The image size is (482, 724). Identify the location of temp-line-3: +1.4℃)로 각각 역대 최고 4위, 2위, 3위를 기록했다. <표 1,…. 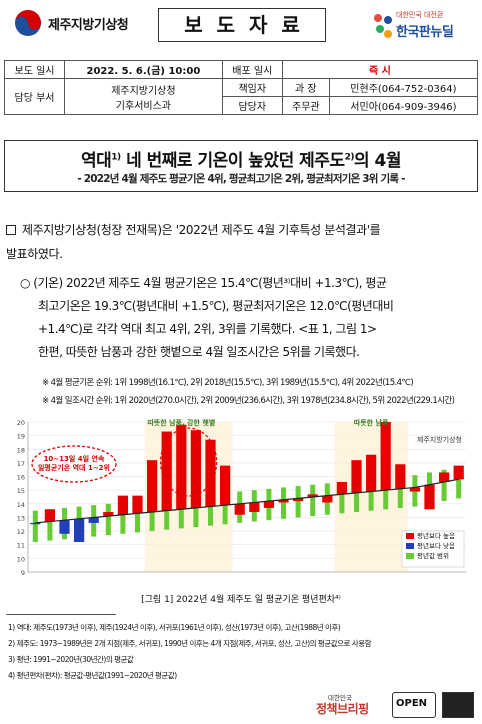
(207, 329).